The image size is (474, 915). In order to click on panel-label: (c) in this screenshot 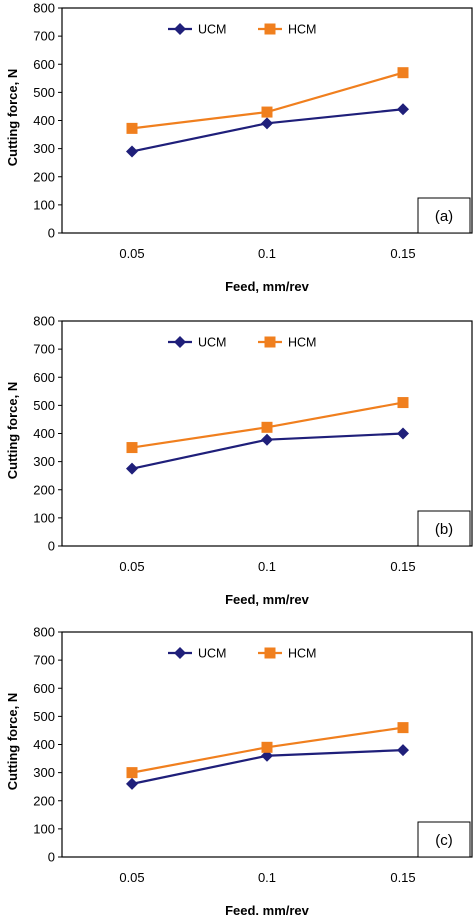, I will do `click(444, 840)`.